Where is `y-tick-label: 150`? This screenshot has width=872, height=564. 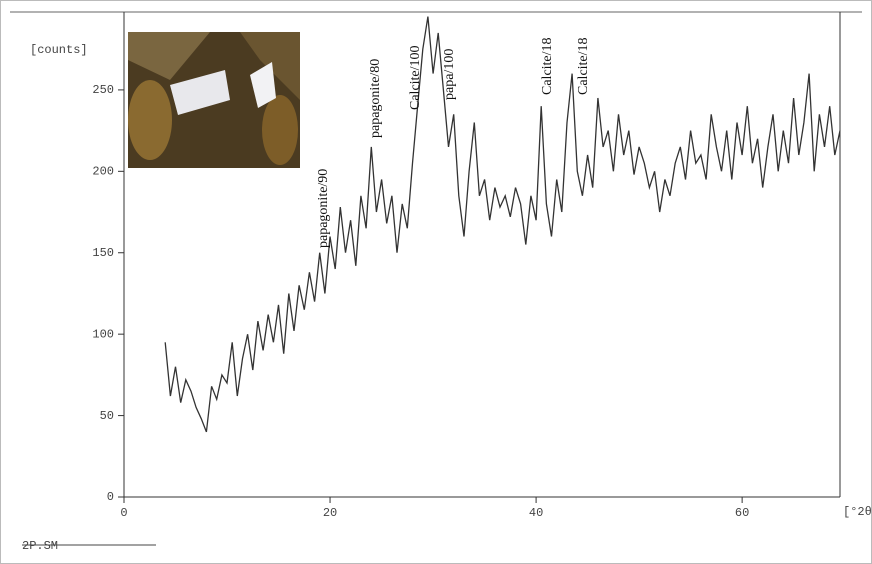 y-tick-label: 150 is located at coordinates (103, 253).